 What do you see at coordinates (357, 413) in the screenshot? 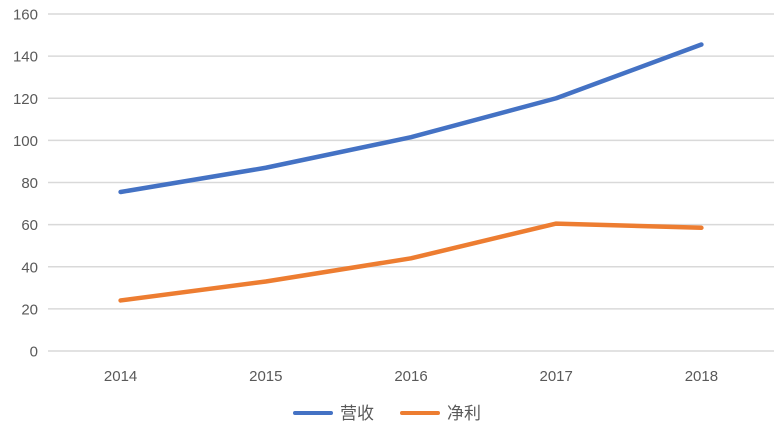
I see `revenue-legend-label: 营收` at bounding box center [357, 413].